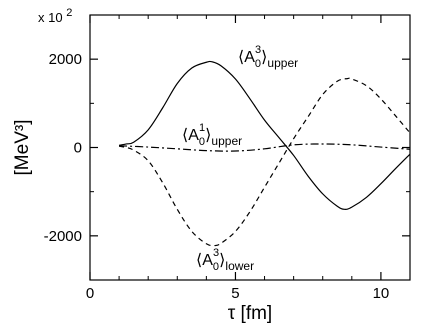 This screenshot has width=425, height=325. Describe the element at coordinates (90, 293) in the screenshot. I see `x-tick-label: 0` at that location.